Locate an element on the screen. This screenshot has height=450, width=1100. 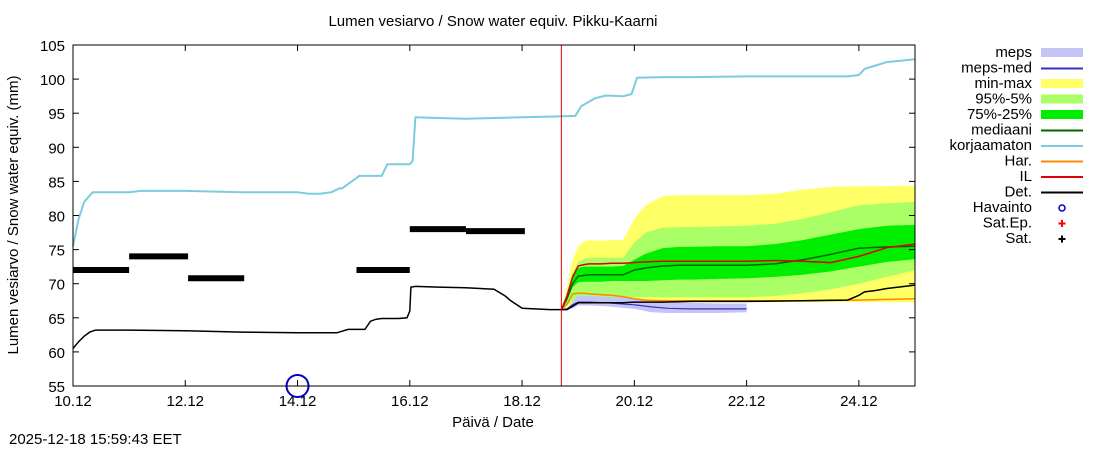
legend-label-il: IL is located at coordinates (1025, 176).